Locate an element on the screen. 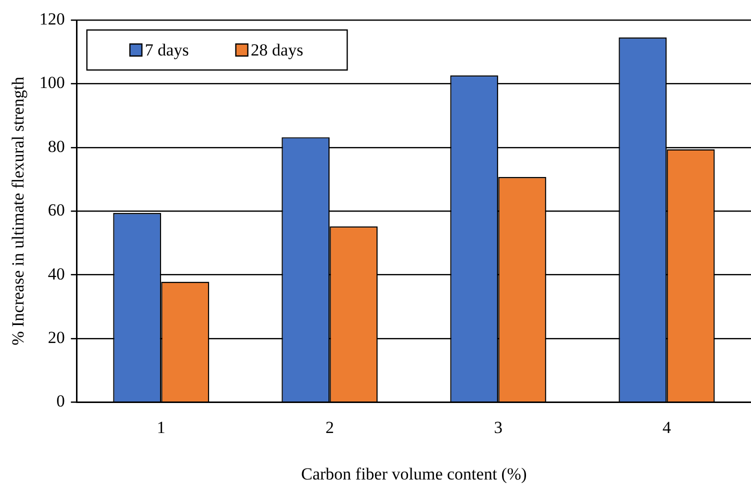  y-tick-label: 100 is located at coordinates (52, 82).